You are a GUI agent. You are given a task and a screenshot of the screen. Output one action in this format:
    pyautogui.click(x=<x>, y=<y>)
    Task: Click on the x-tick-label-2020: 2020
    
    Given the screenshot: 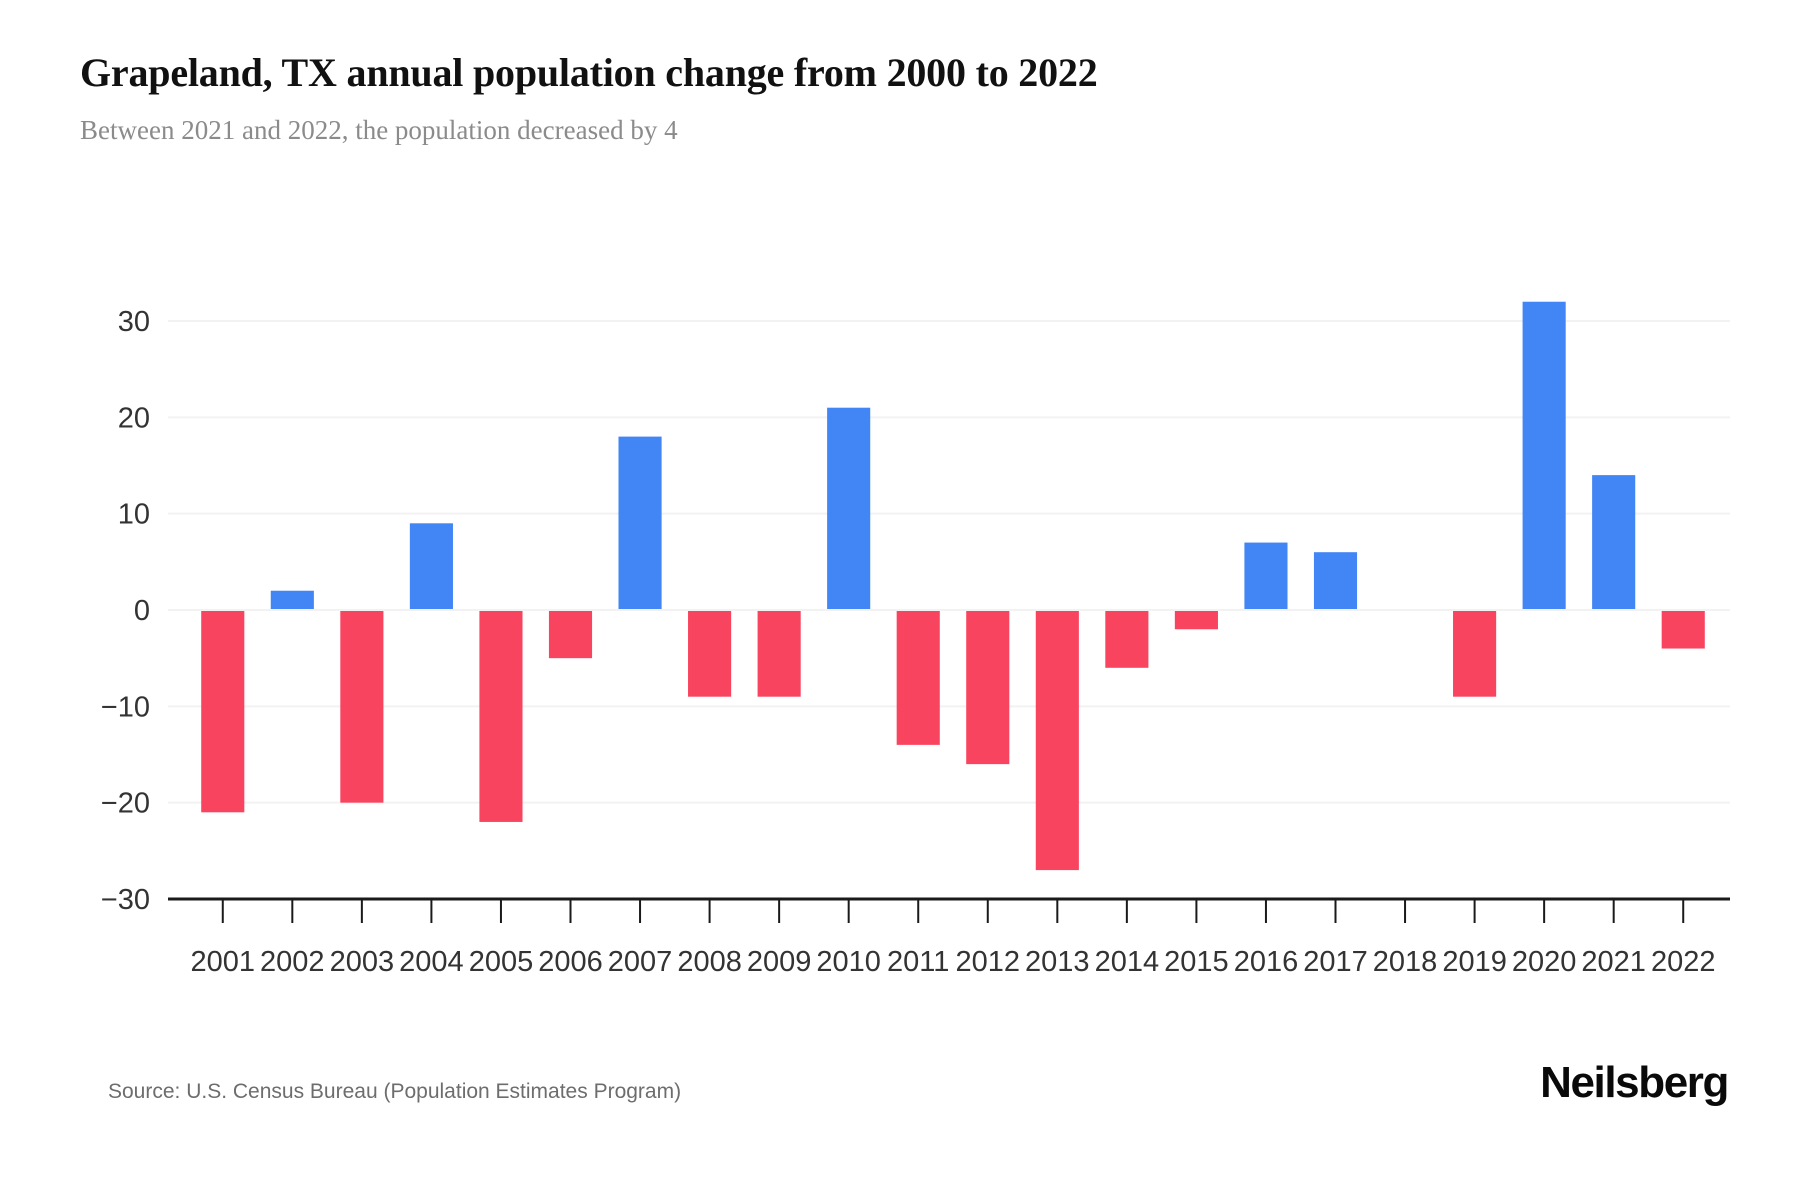 What is the action you would take?
    pyautogui.click(x=1544, y=962)
    